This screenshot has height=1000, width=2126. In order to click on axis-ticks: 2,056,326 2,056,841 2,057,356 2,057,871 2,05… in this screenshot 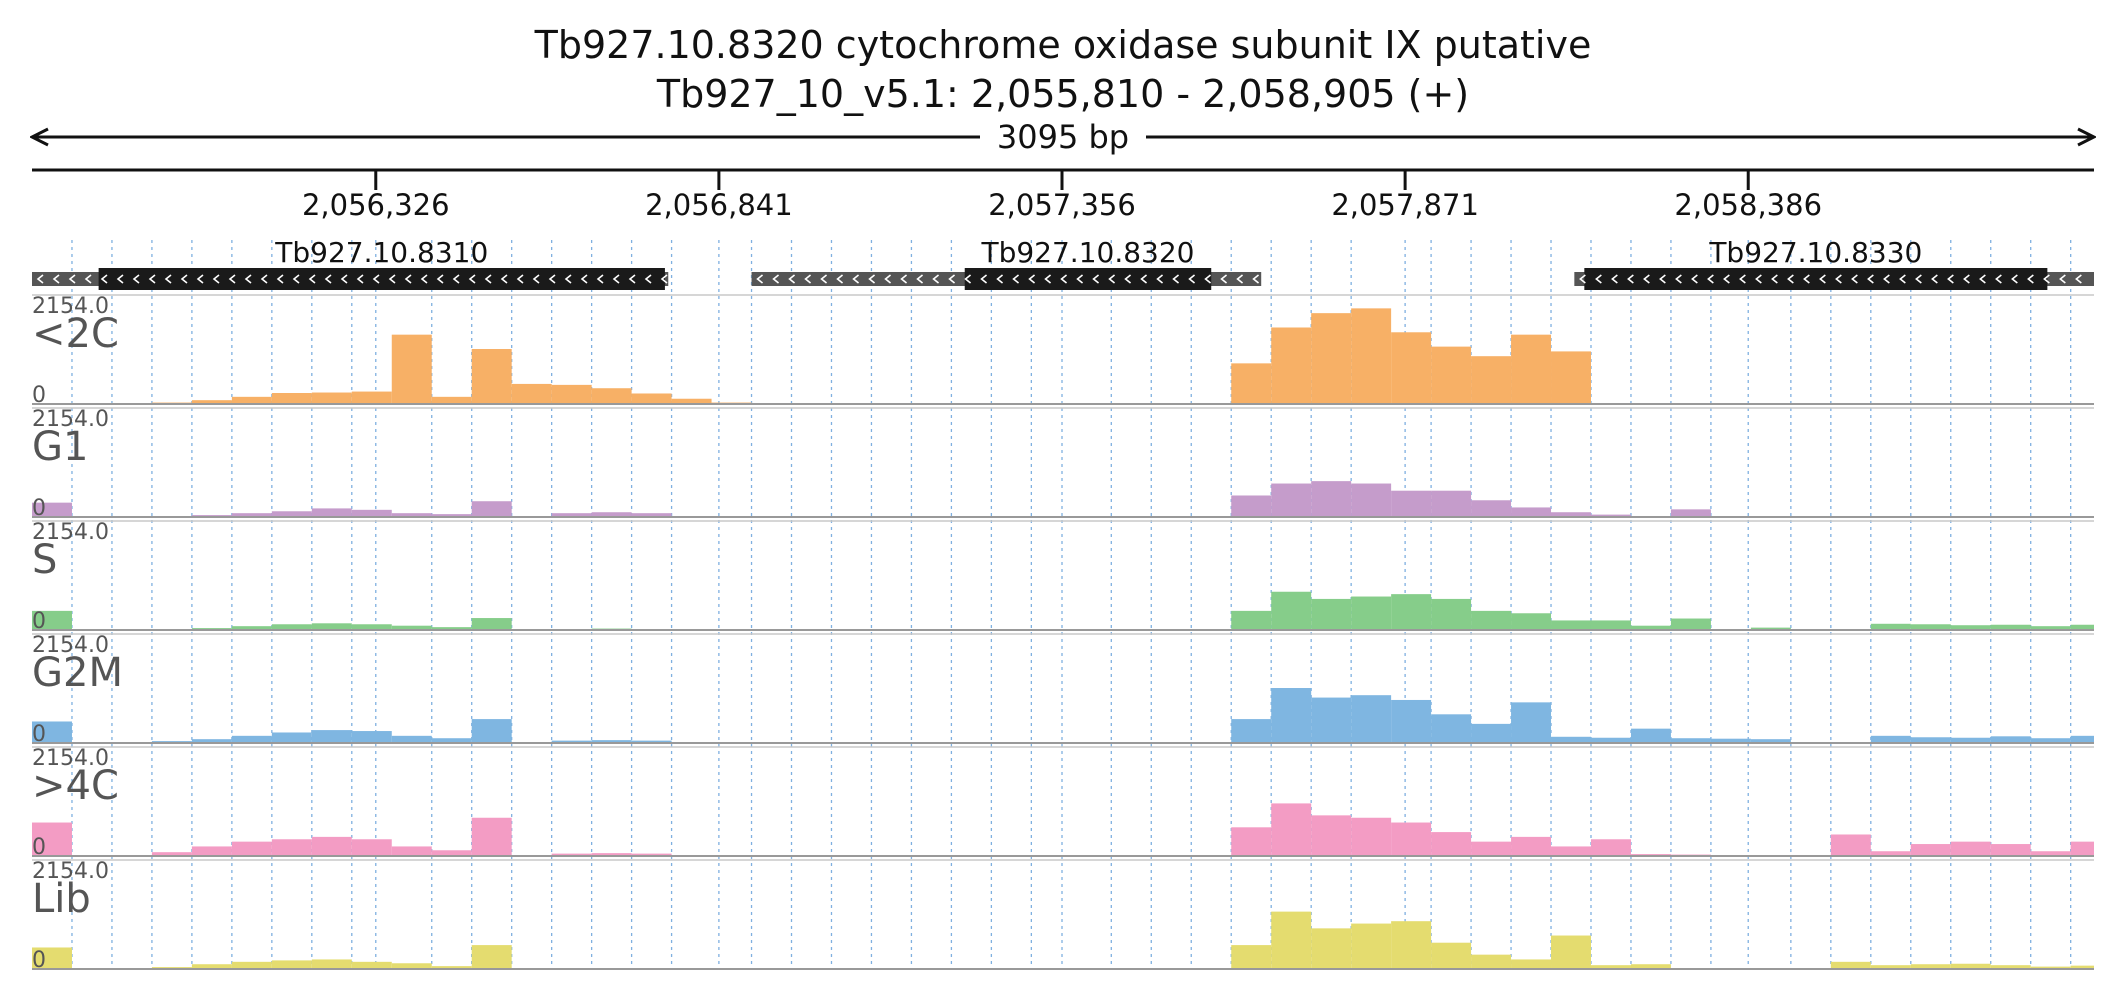, I will do `click(1062, 196)`.